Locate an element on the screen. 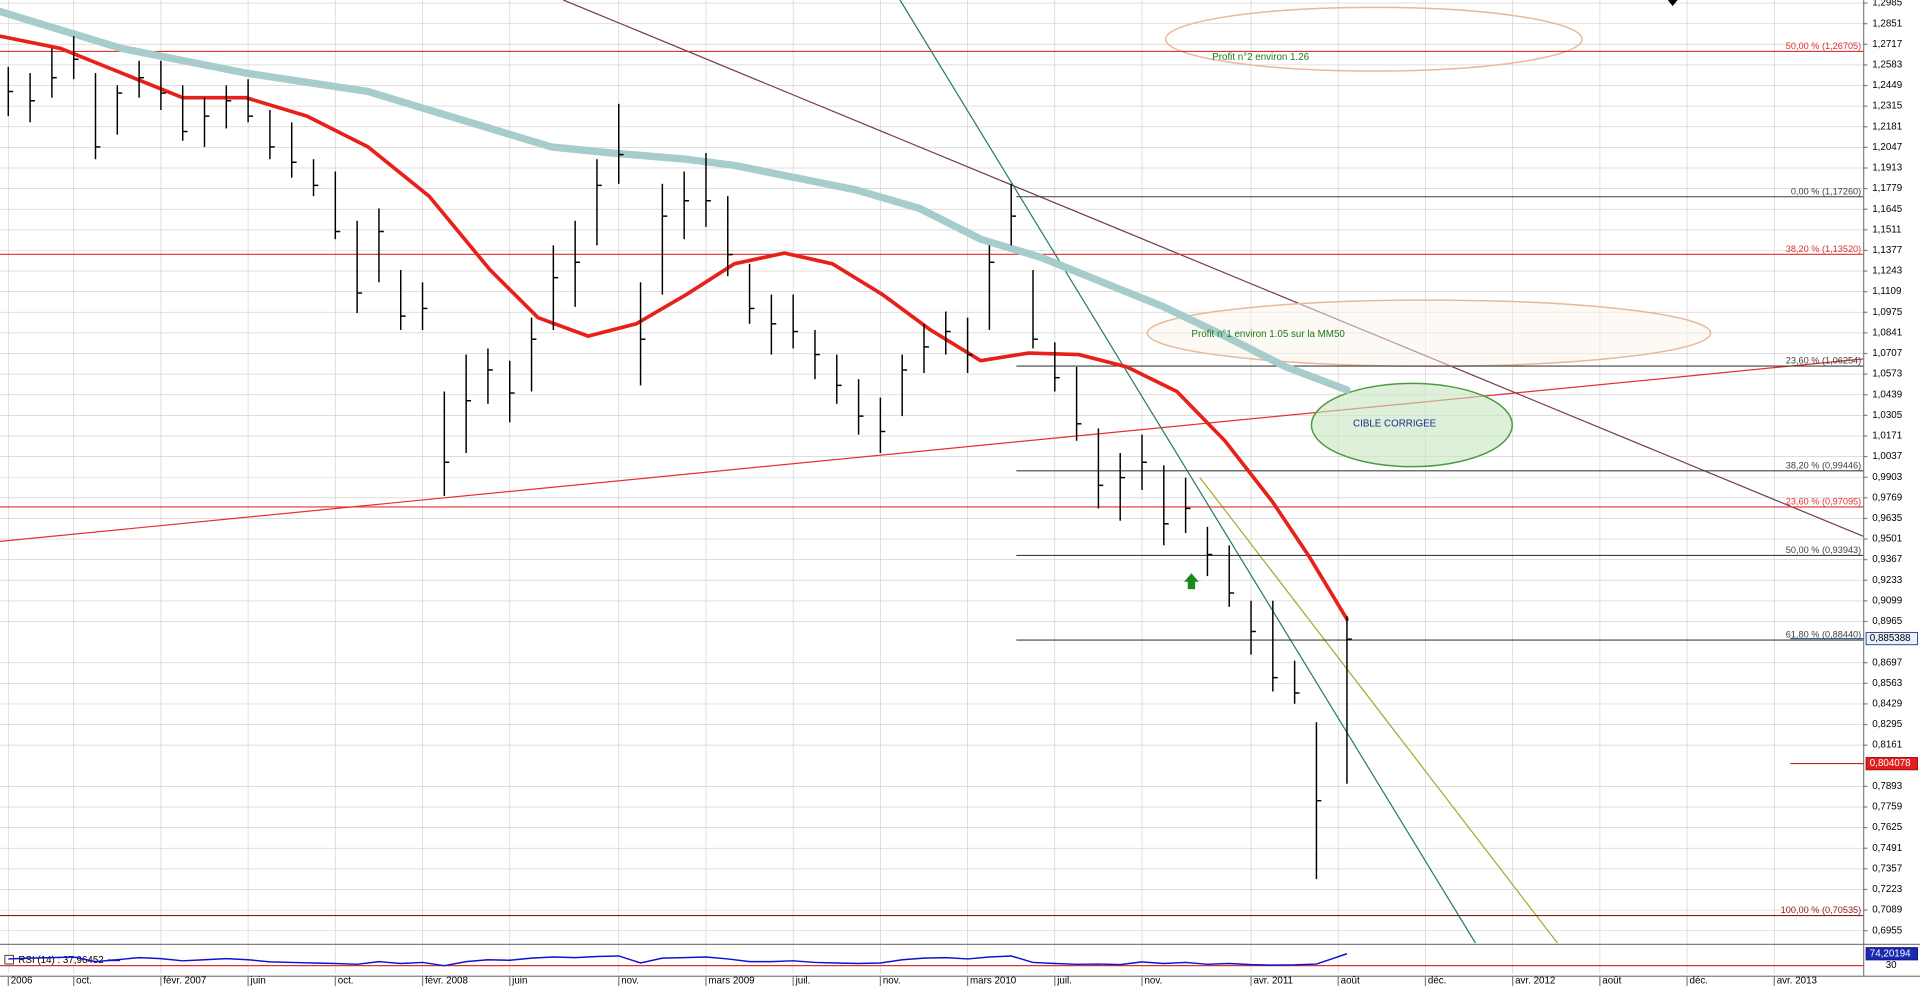 Image resolution: width=1920 pixels, height=986 pixels. x-tick-label: févr. 2007 is located at coordinates (184, 981).